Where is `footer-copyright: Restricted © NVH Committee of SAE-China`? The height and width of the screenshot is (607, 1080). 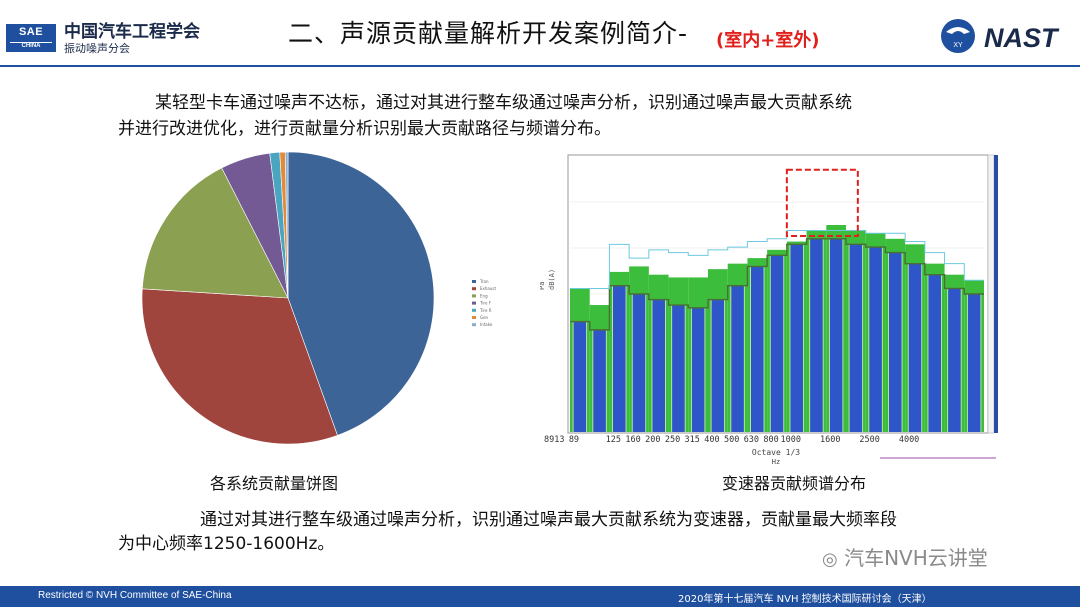 footer-copyright: Restricted © NVH Committee of SAE-China is located at coordinates (135, 595).